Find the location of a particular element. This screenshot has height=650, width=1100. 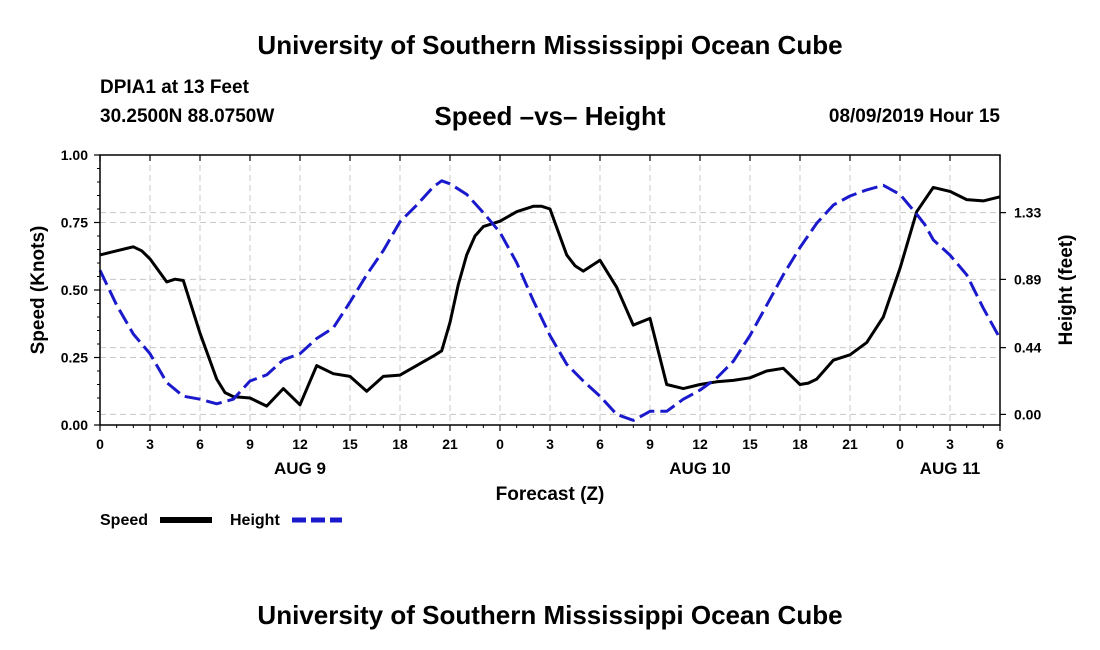

date-label: AUG 11 is located at coordinates (950, 468).